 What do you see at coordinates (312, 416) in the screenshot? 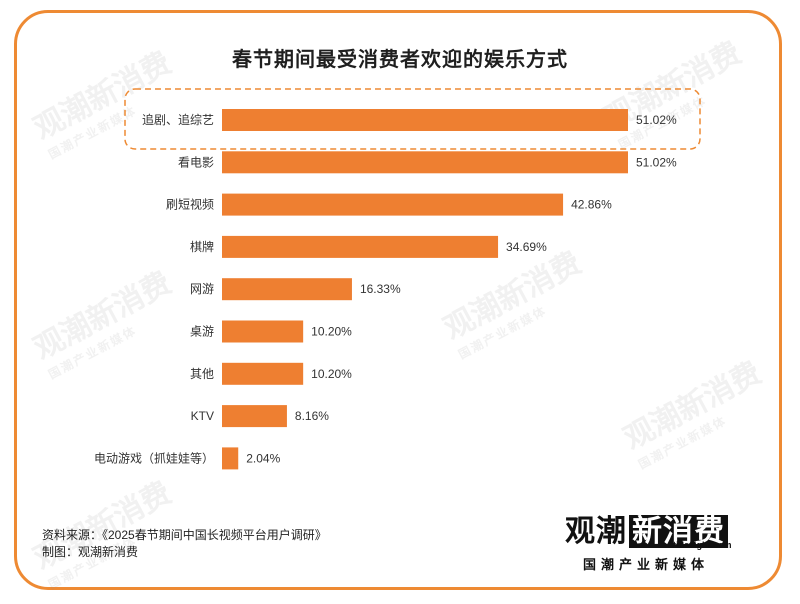
I see `value-label: 8.16%` at bounding box center [312, 416].